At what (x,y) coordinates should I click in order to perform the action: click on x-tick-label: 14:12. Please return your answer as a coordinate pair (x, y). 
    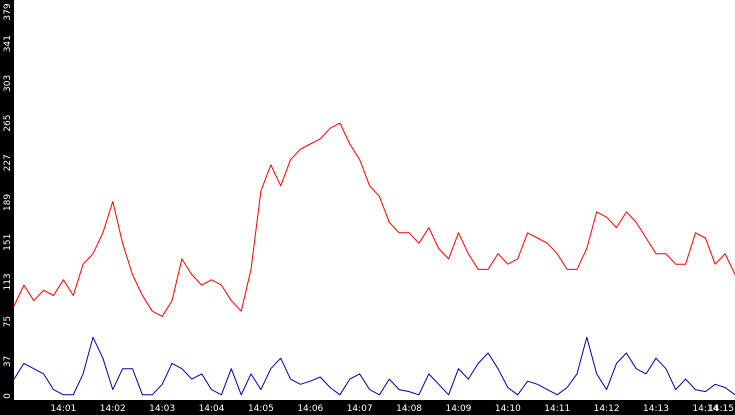
    Looking at the image, I should click on (607, 409).